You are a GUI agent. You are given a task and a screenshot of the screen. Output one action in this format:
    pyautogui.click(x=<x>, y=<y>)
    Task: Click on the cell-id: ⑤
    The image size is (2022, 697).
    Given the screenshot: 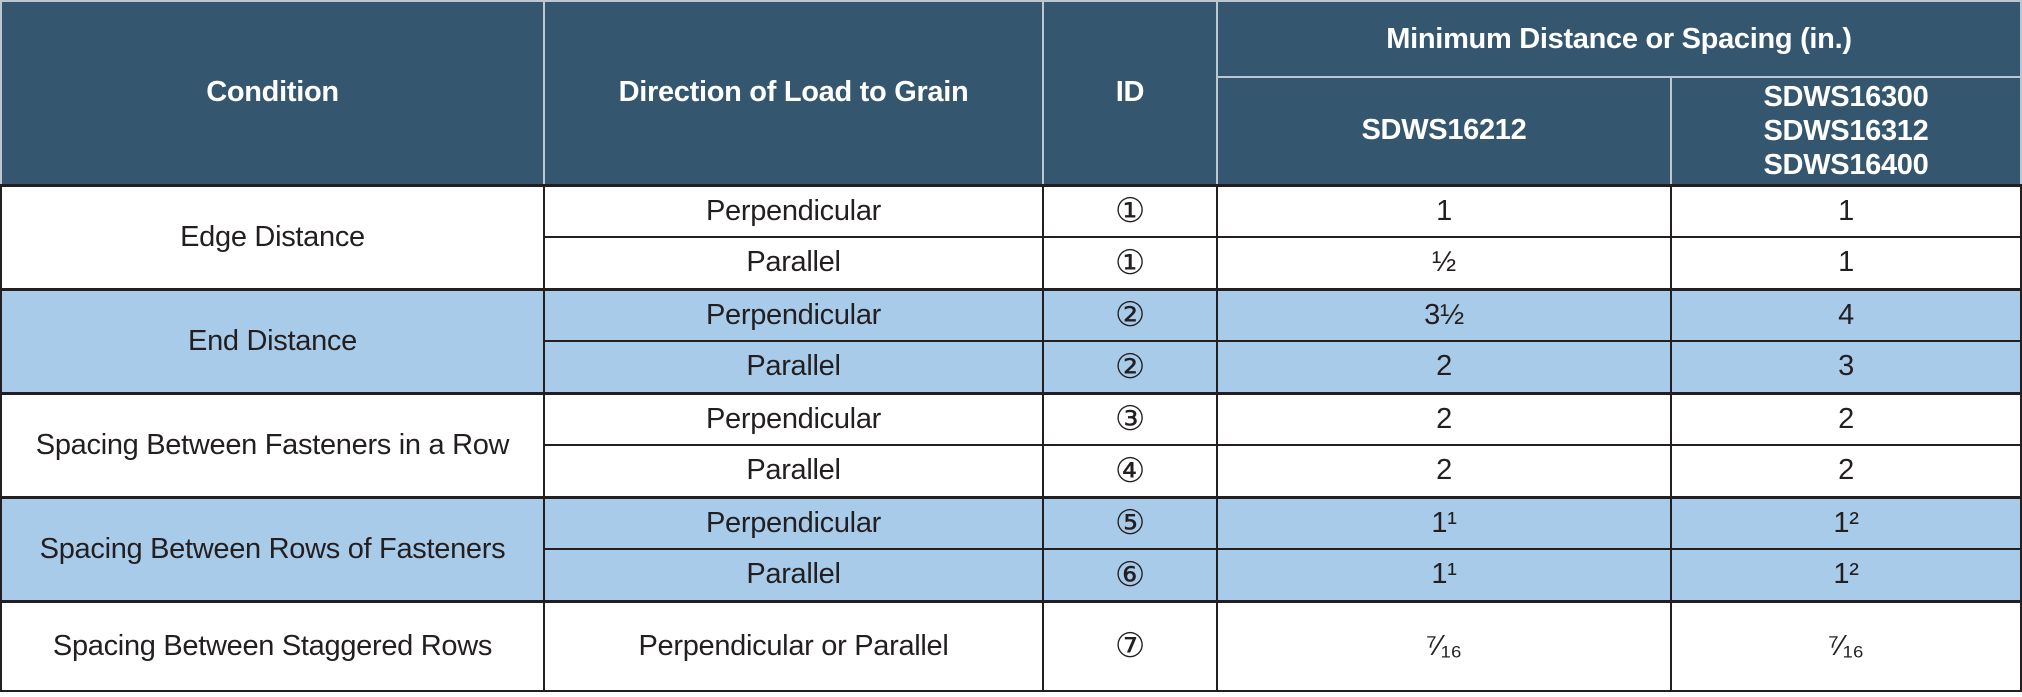 What is the action you would take?
    pyautogui.click(x=1130, y=522)
    